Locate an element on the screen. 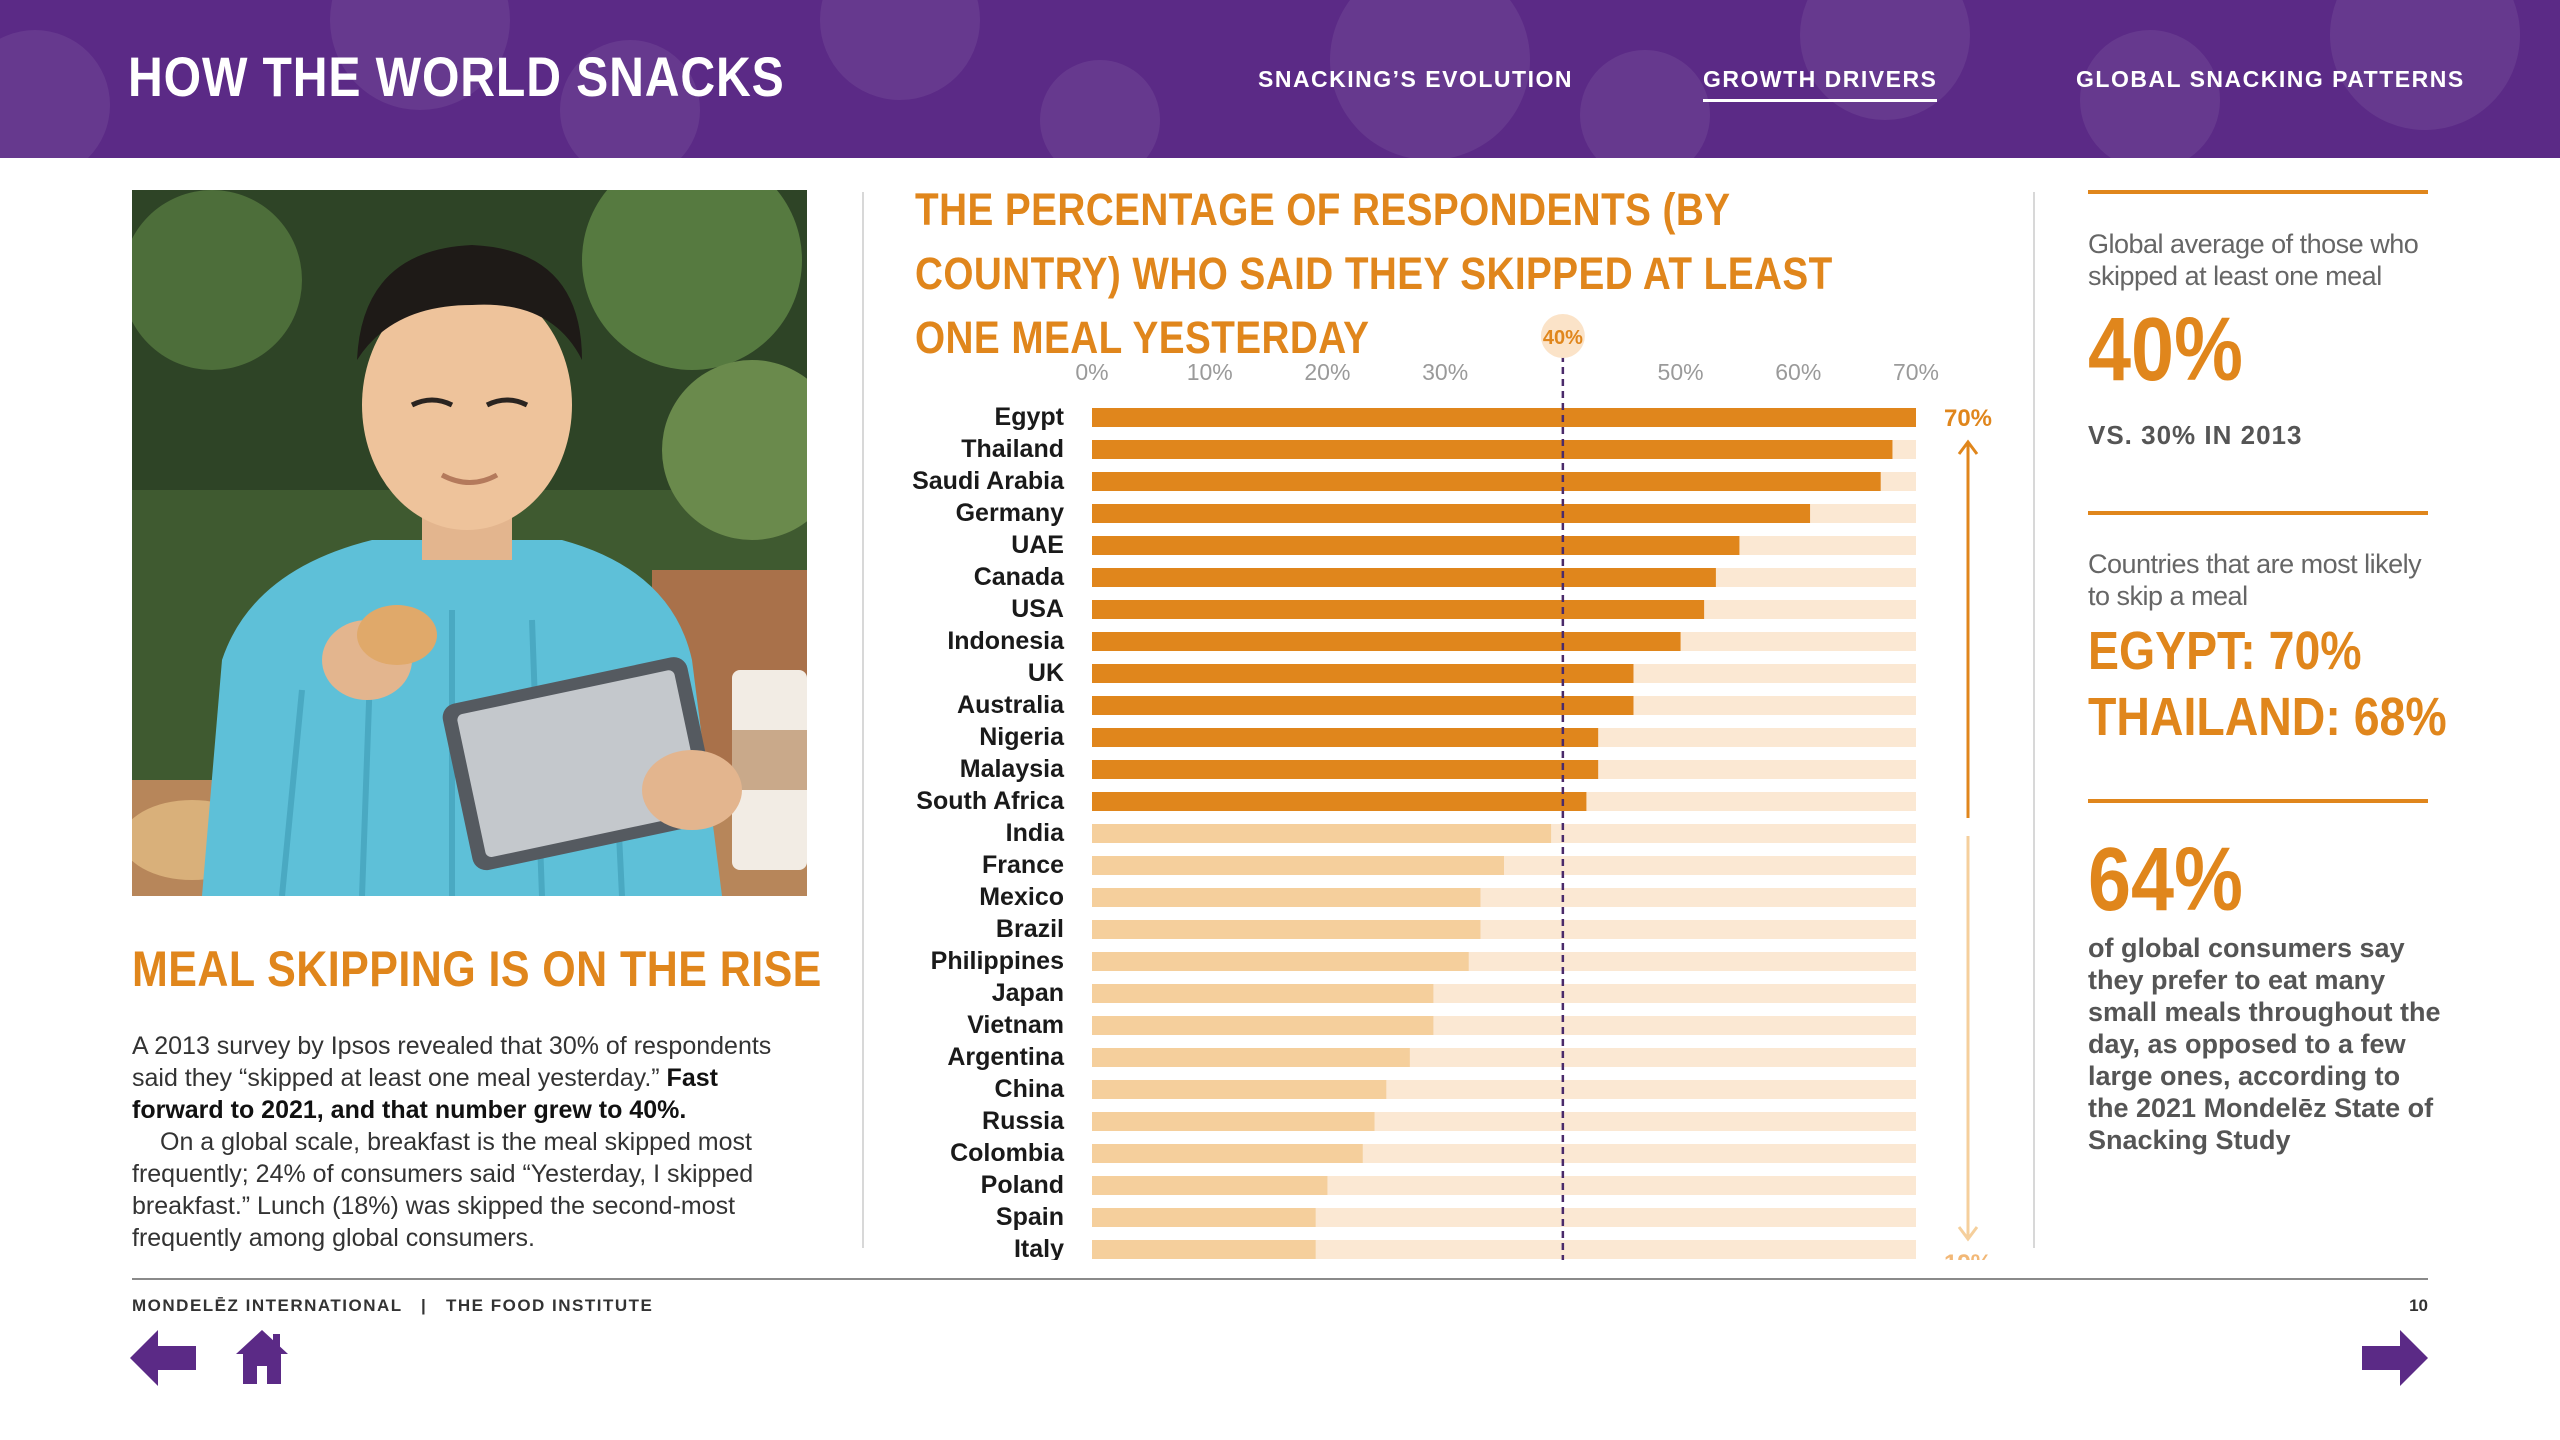 Image resolution: width=2560 pixels, height=1440 pixels. category-label: Australia is located at coordinates (1011, 705).